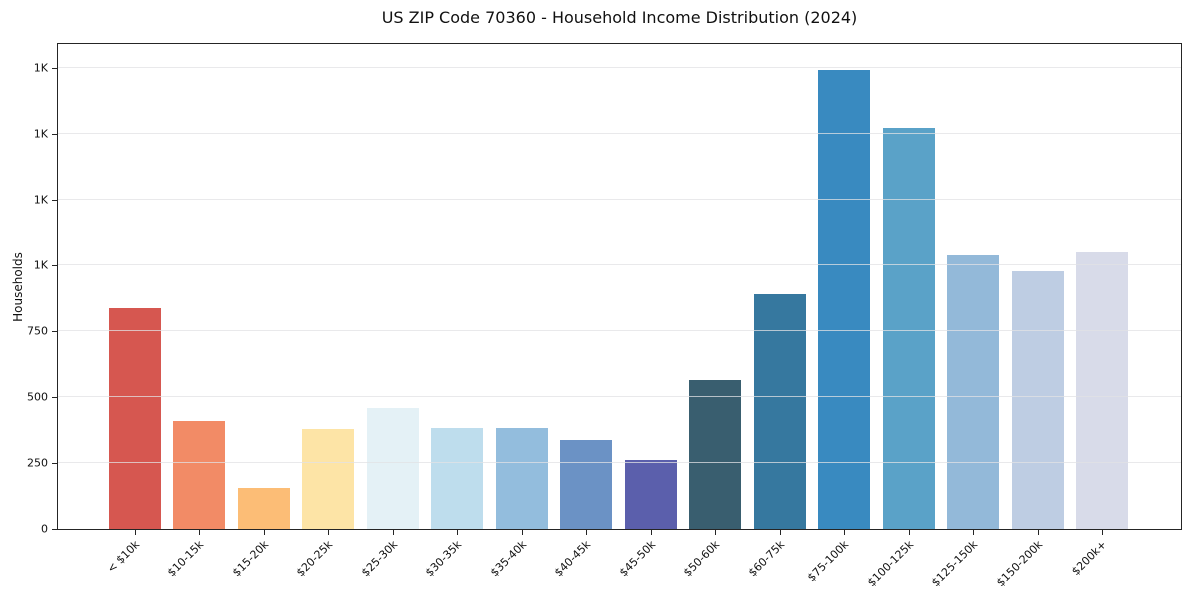  Describe the element at coordinates (828, 561) in the screenshot. I see `x-tick-label: $75-100k` at that location.